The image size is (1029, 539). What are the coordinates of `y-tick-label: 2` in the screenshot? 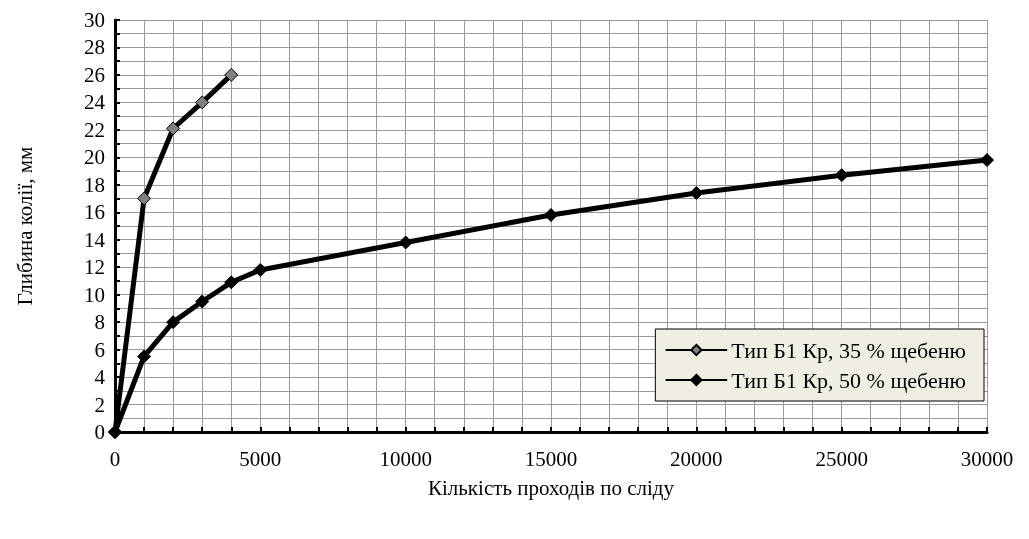 It's located at (99, 404).